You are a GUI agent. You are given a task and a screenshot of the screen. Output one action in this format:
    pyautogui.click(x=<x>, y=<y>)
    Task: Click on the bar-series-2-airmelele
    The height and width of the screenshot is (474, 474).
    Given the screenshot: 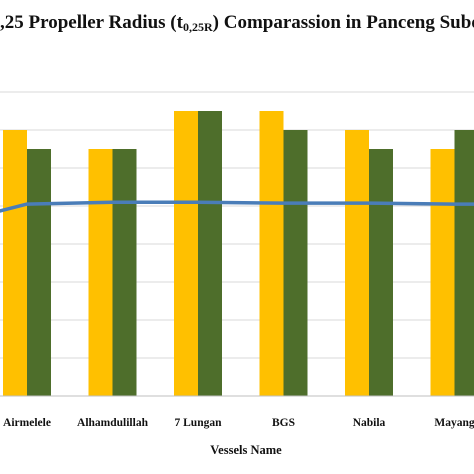 What is the action you would take?
    pyautogui.click(x=39, y=272)
    